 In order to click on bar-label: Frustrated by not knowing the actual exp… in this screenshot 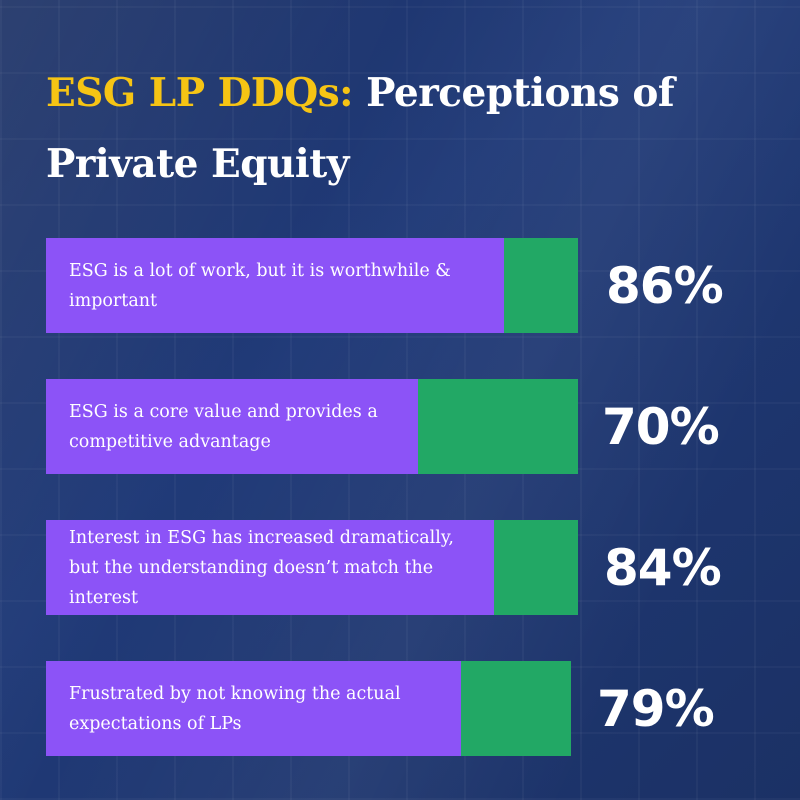, I will do `click(235, 708)`.